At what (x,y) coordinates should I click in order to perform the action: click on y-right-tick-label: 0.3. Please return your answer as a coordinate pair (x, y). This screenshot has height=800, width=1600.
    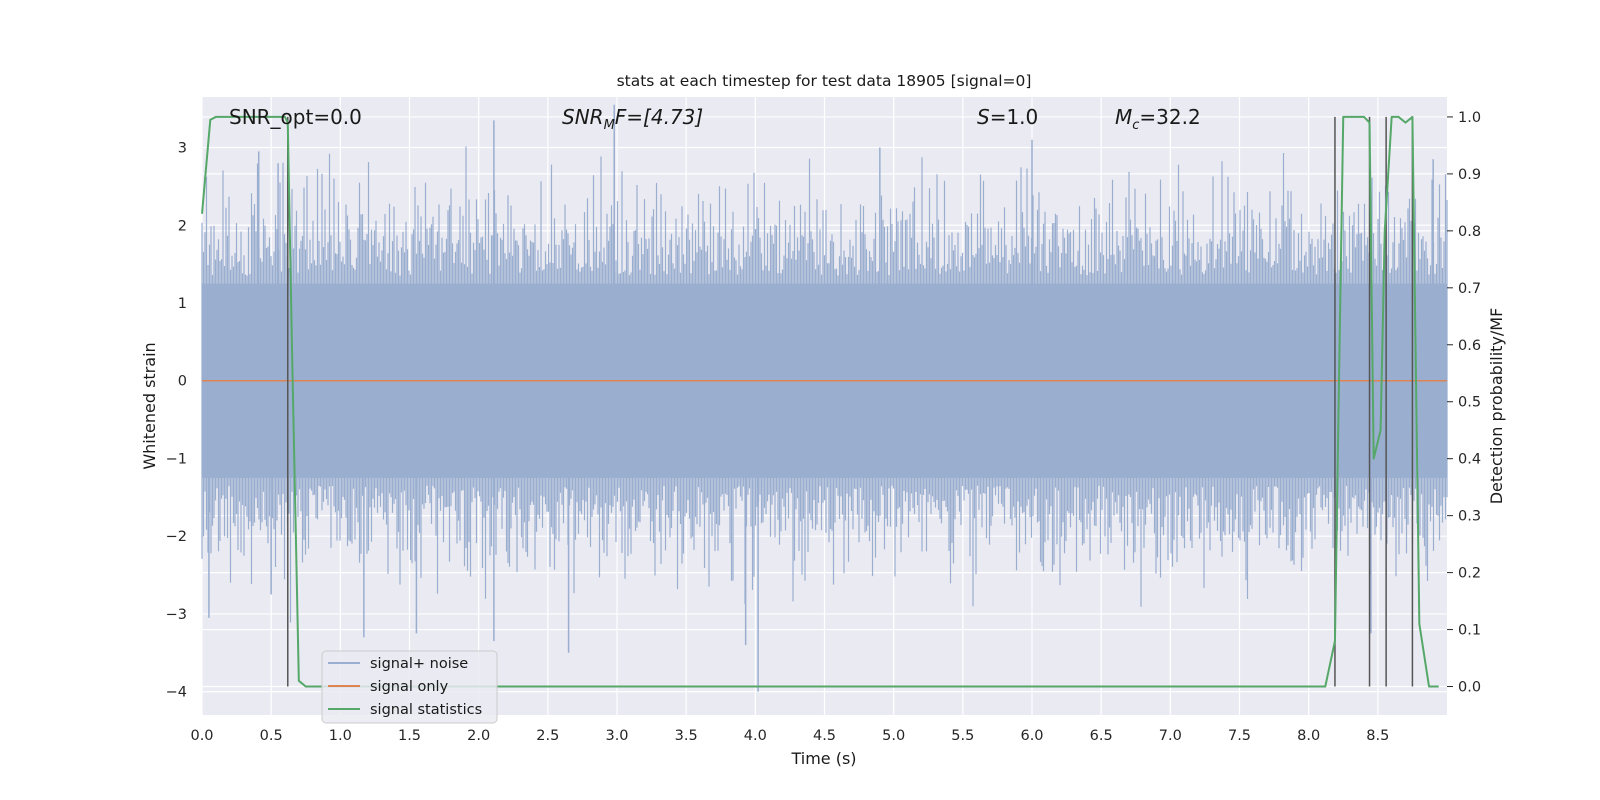
    Looking at the image, I should click on (1469, 517).